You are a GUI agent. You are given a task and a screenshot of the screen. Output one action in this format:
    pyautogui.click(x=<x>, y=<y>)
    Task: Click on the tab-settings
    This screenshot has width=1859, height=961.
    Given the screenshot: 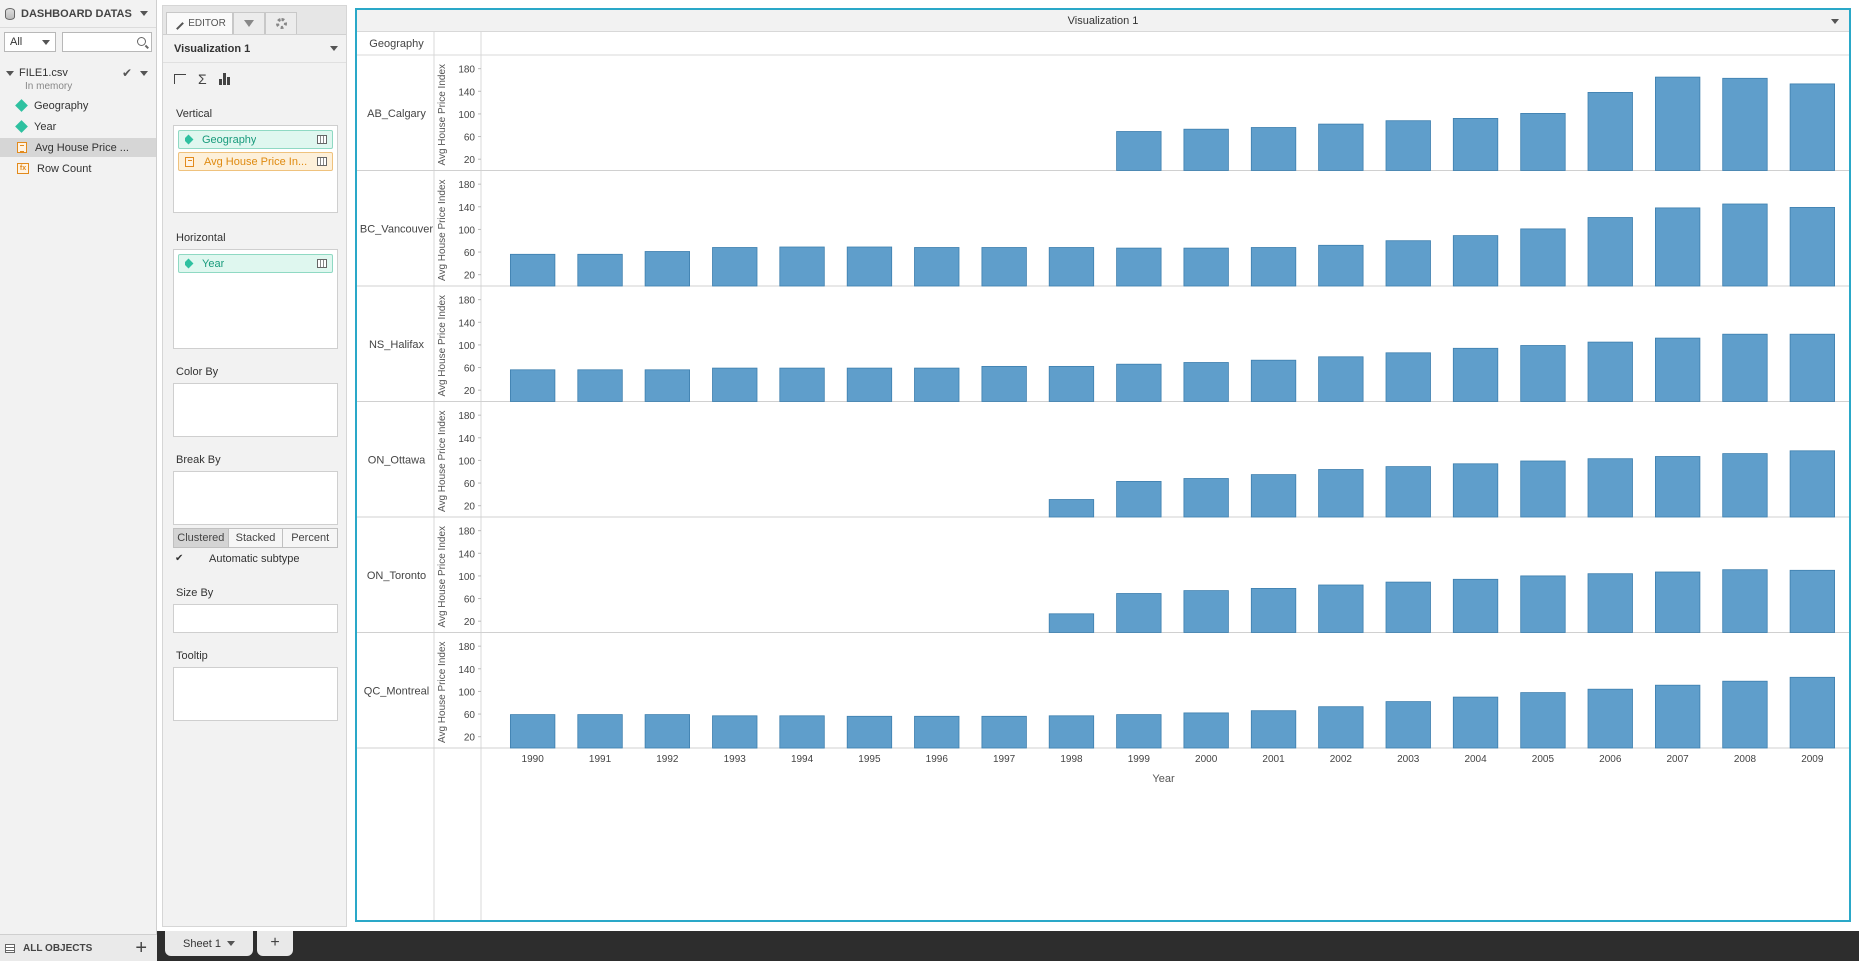 What is the action you would take?
    pyautogui.click(x=281, y=23)
    